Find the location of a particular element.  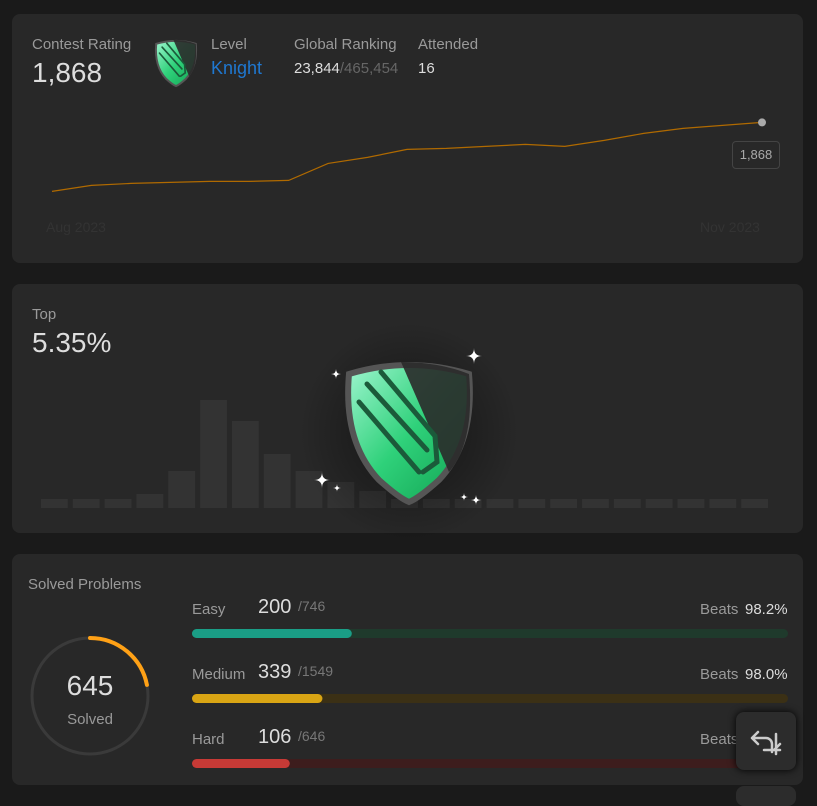

attended: 16 is located at coordinates (426, 68).